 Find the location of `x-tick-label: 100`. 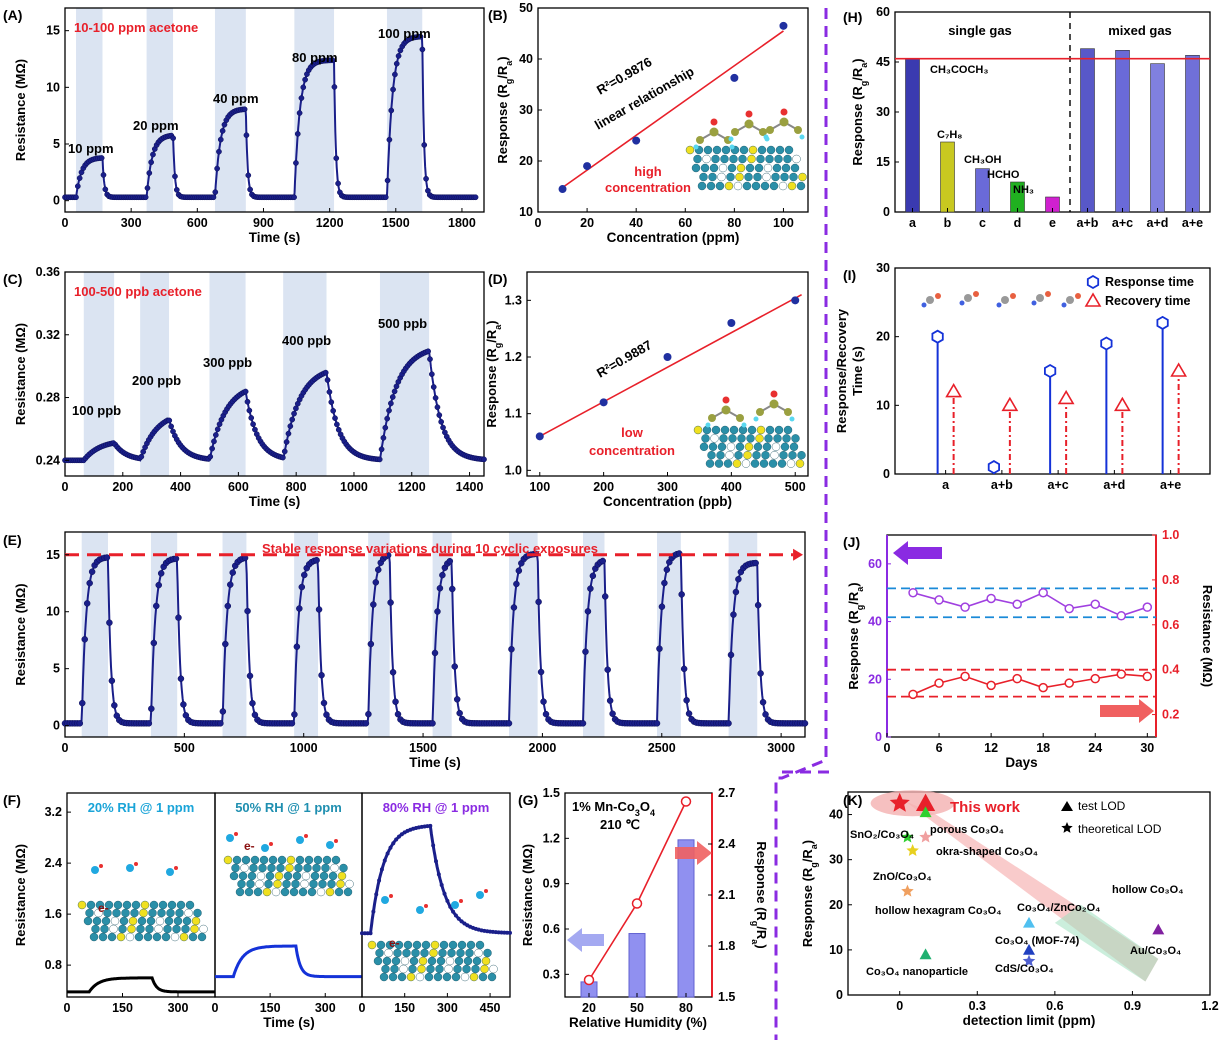

x-tick-label: 100 is located at coordinates (539, 487).